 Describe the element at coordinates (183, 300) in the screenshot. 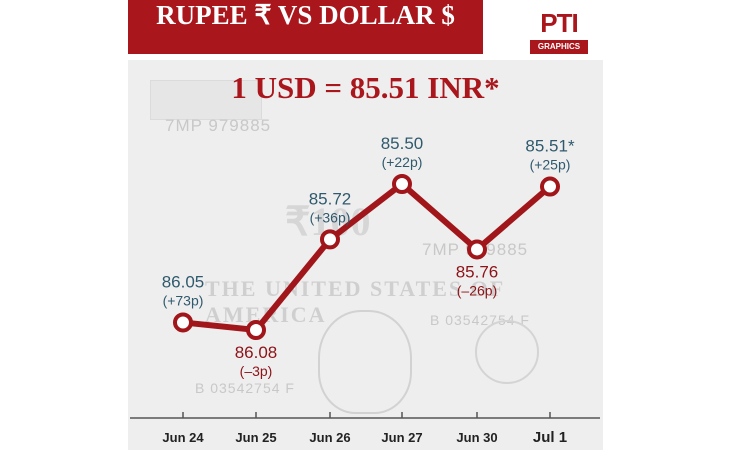

I see `data-change-label: (+73p)` at that location.